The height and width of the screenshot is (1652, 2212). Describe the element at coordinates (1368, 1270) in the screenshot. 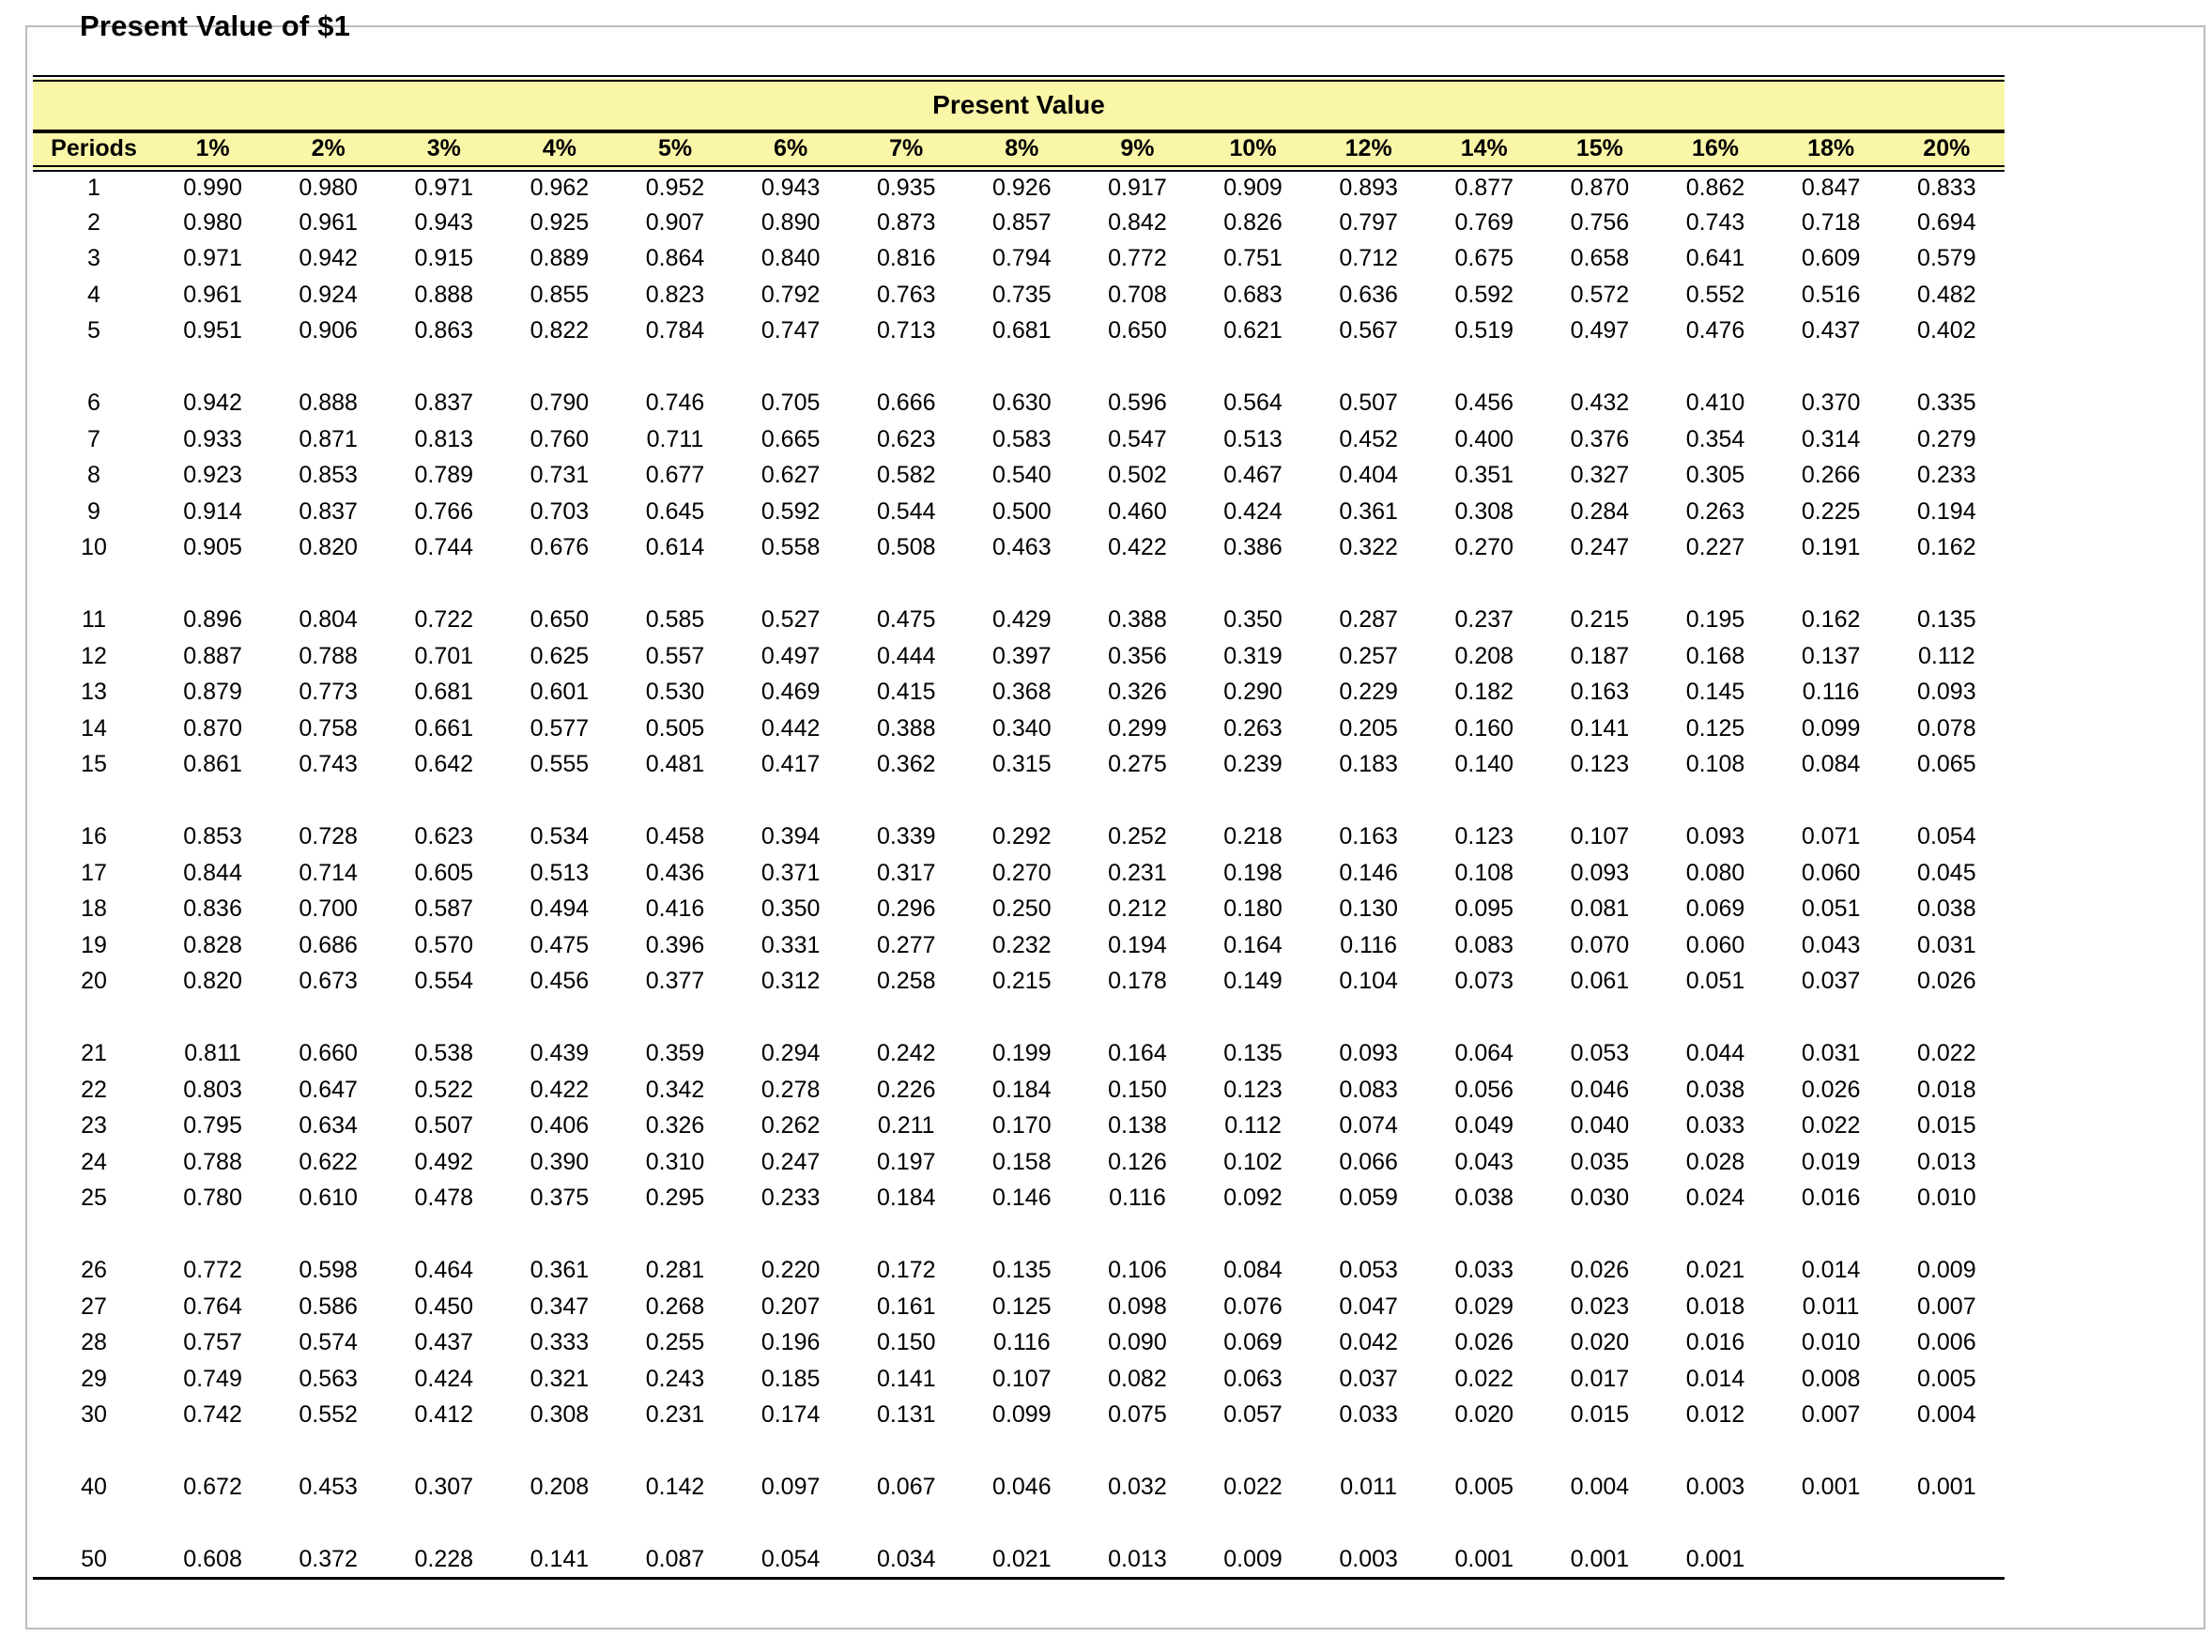

I see `value-cell: 0.053` at that location.